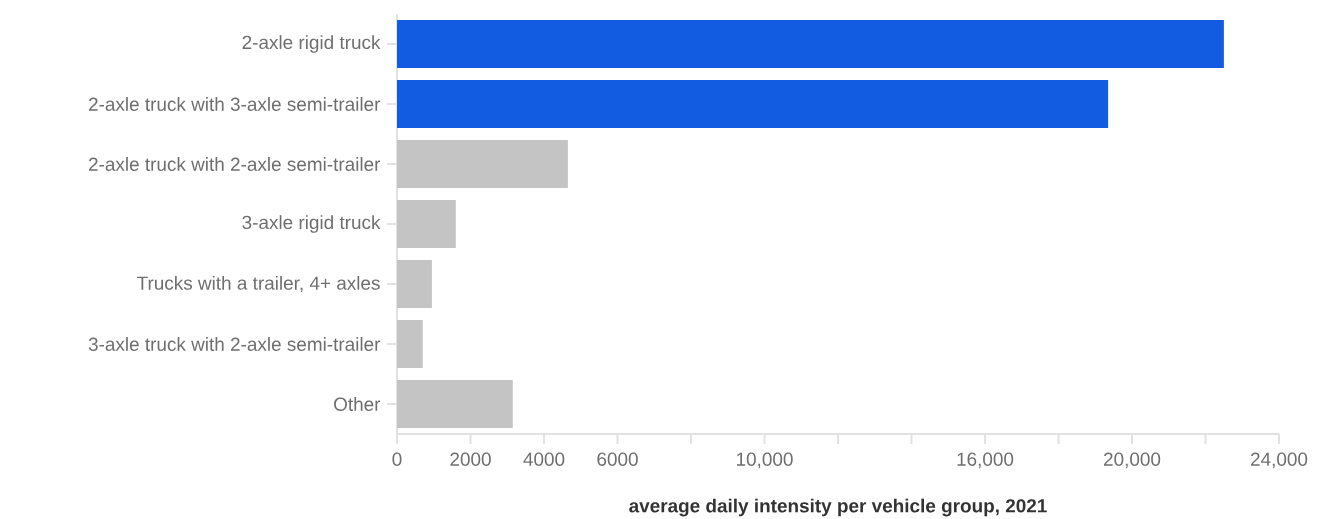 The width and height of the screenshot is (1317, 519). I want to click on x-tick-label: 0, so click(397, 459).